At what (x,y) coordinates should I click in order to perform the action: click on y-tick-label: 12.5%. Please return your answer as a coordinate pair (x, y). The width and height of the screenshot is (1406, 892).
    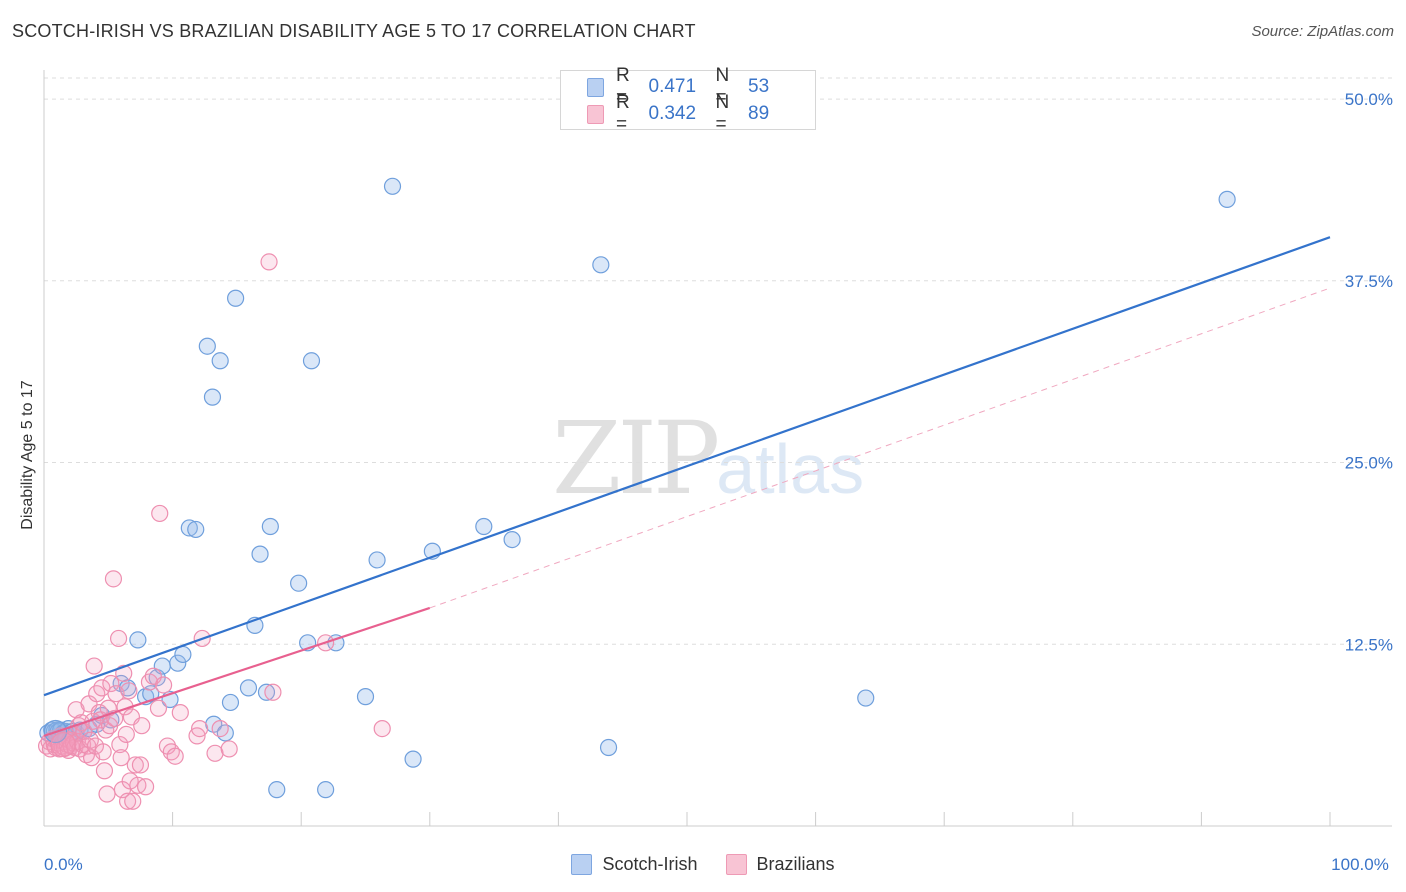
    Looking at the image, I should click on (1369, 644).